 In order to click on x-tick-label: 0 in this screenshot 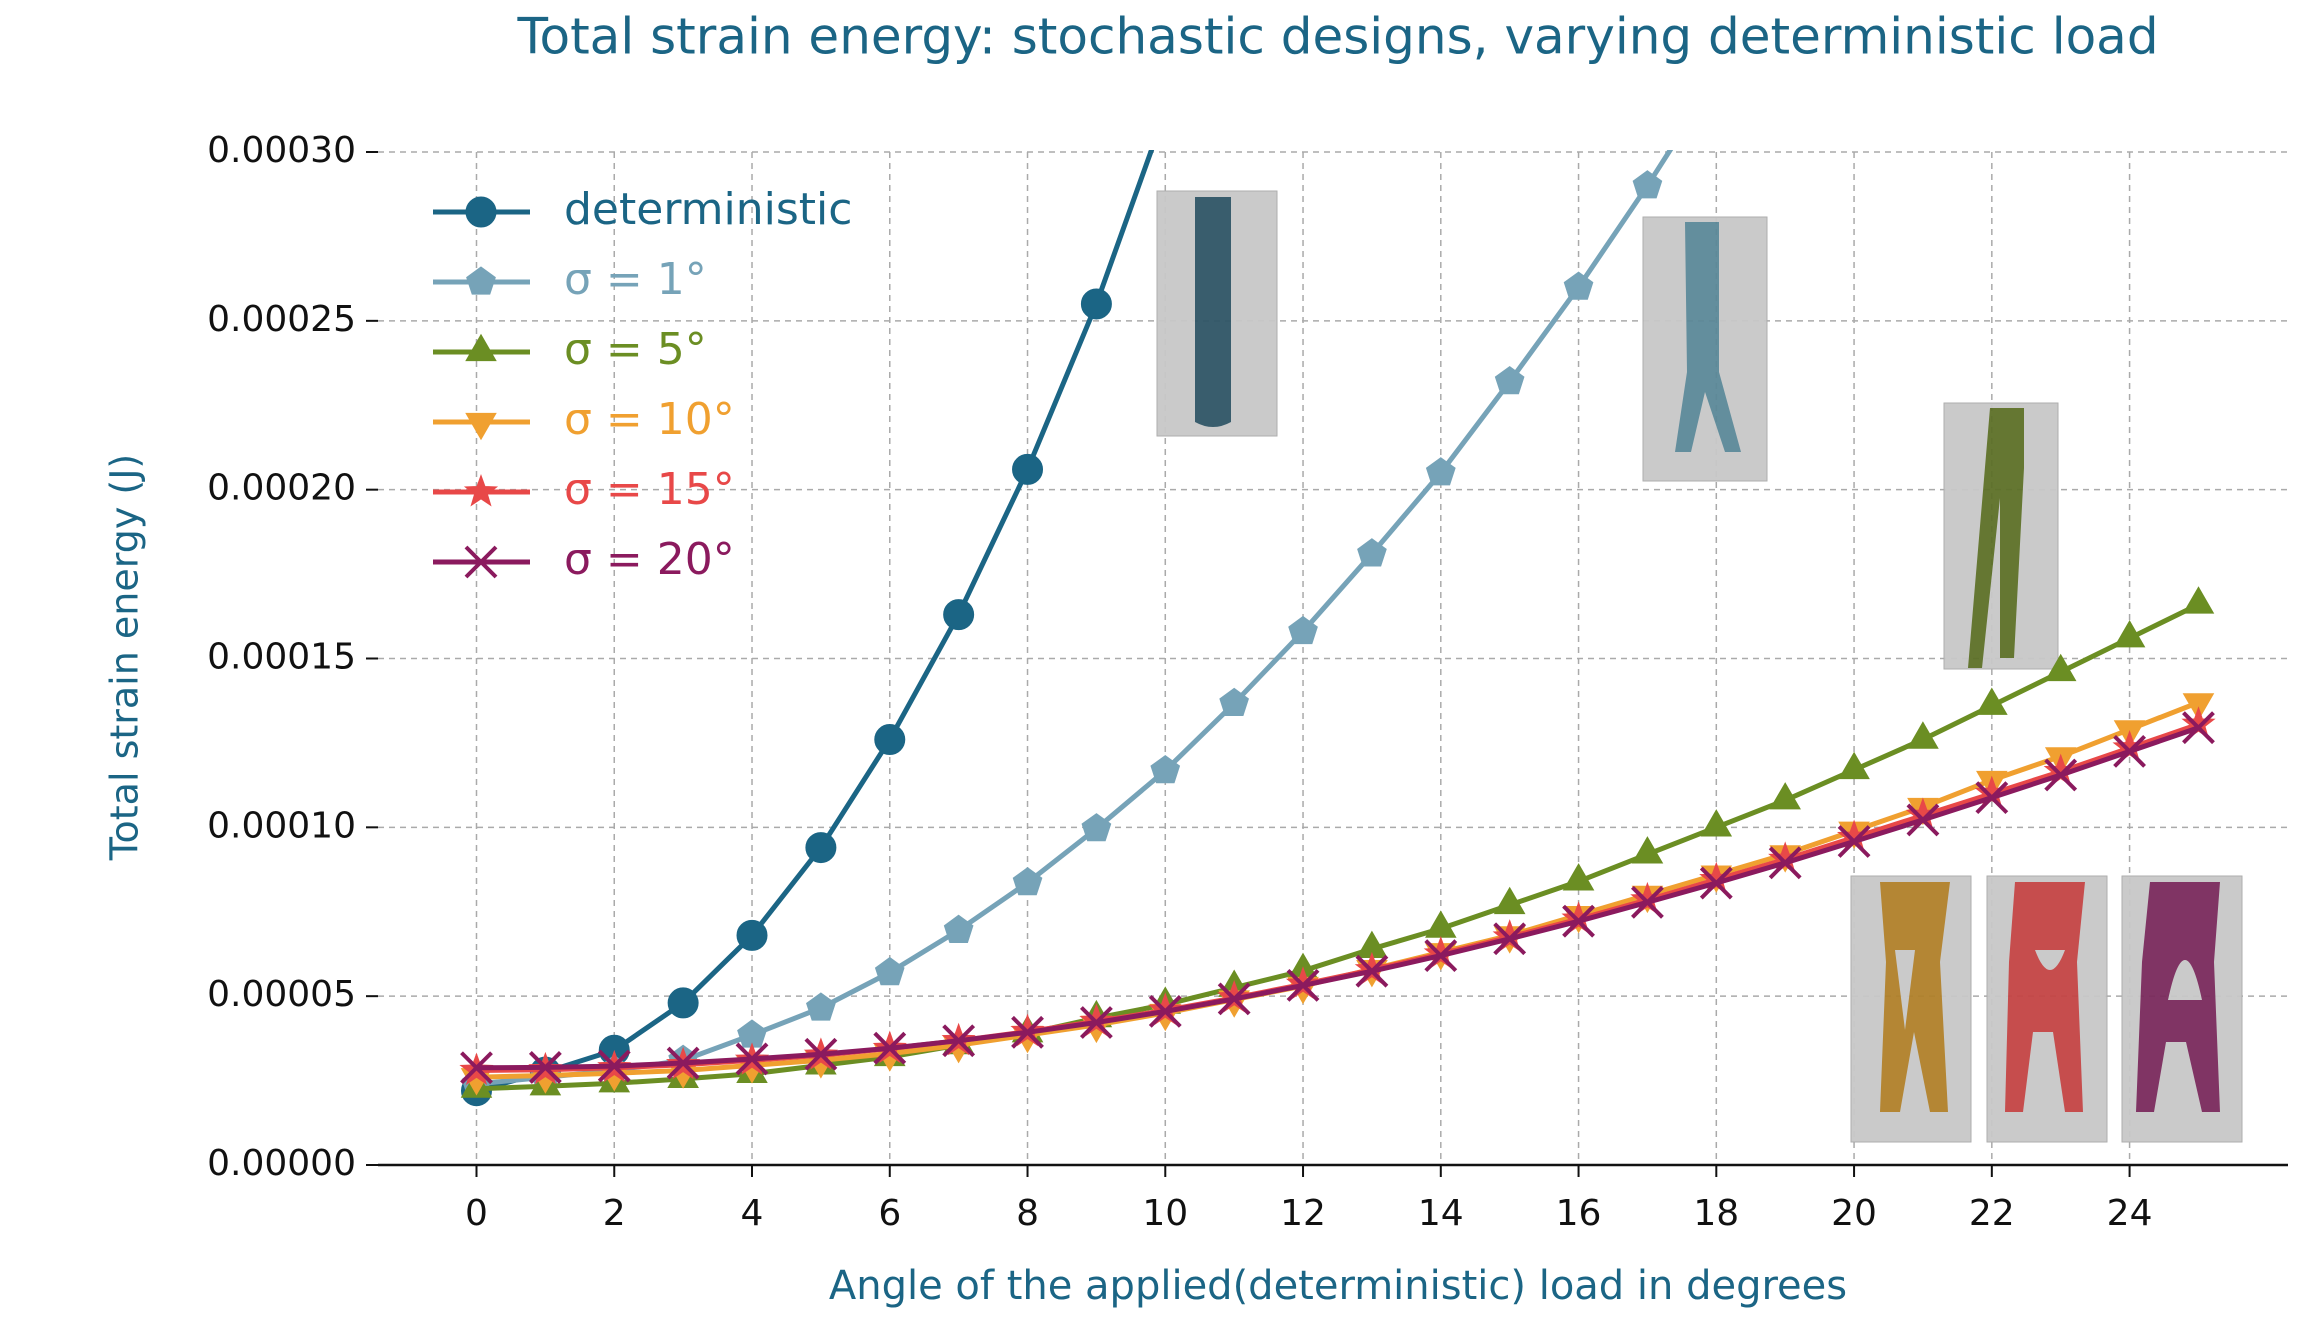, I will do `click(476, 1213)`.